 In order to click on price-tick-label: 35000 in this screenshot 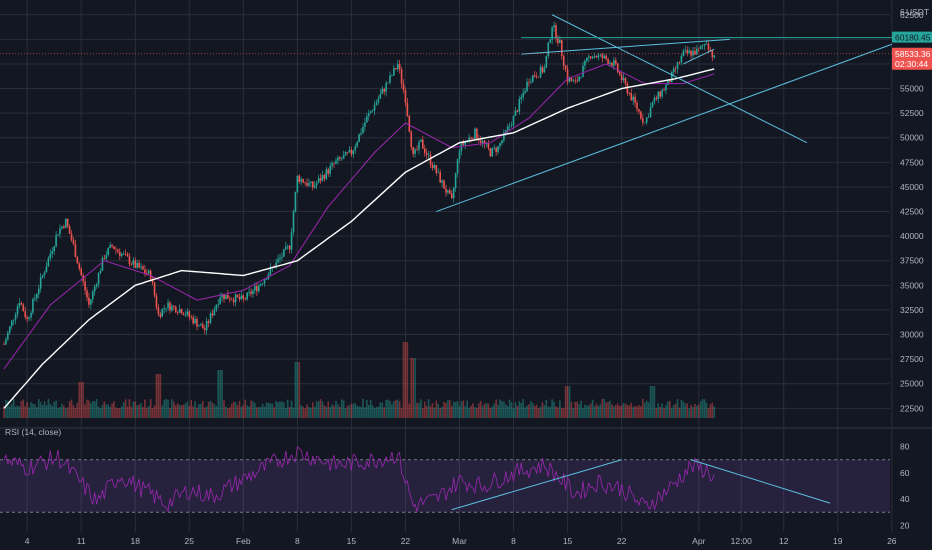, I will do `click(912, 285)`.